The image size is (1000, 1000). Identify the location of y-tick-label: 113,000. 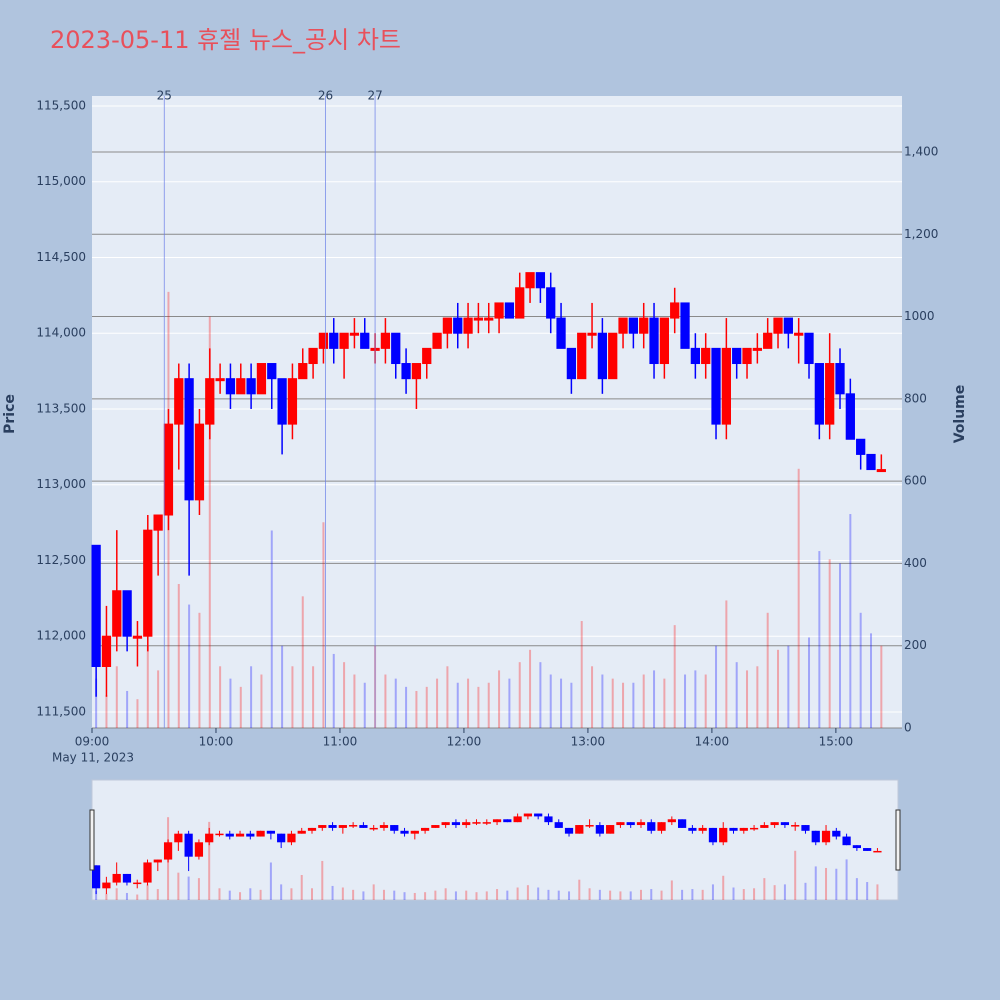
(61, 484).